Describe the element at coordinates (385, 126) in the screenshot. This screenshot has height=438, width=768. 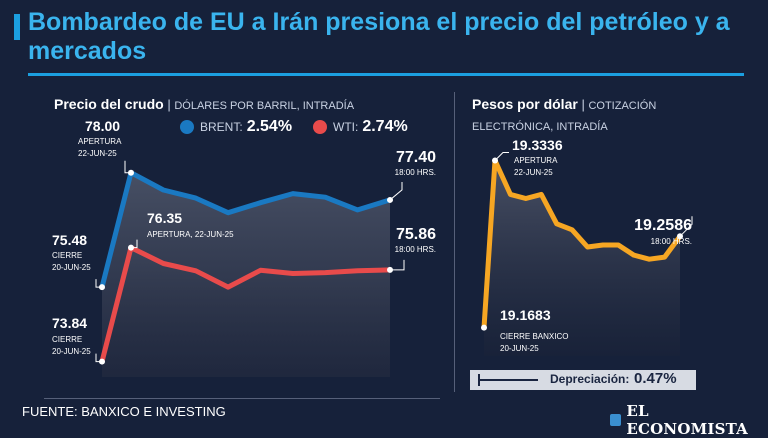
I see `legend-wti-value: 2.74%` at that location.